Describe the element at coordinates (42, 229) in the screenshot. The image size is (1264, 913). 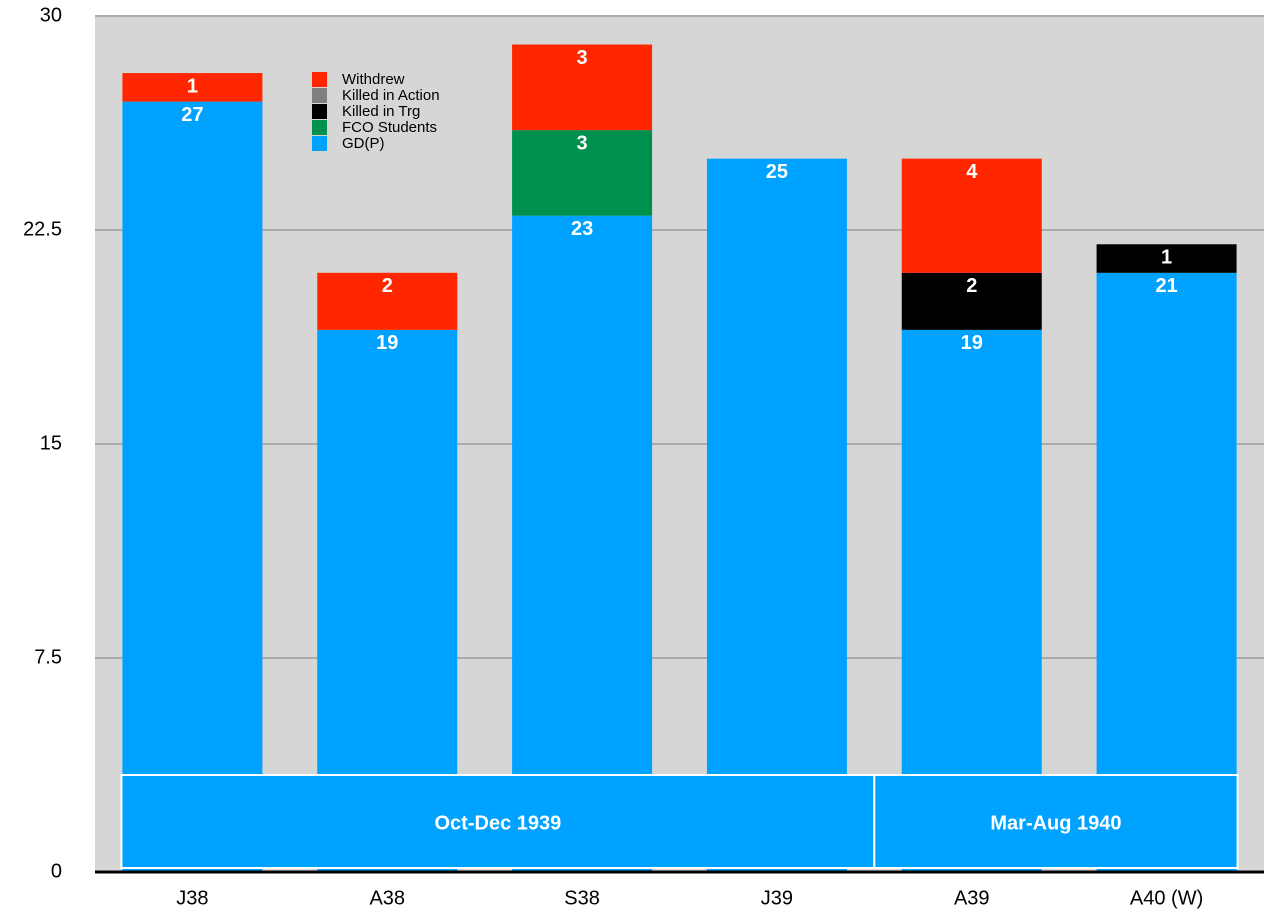
I see `y-tick-label: 22.5` at that location.